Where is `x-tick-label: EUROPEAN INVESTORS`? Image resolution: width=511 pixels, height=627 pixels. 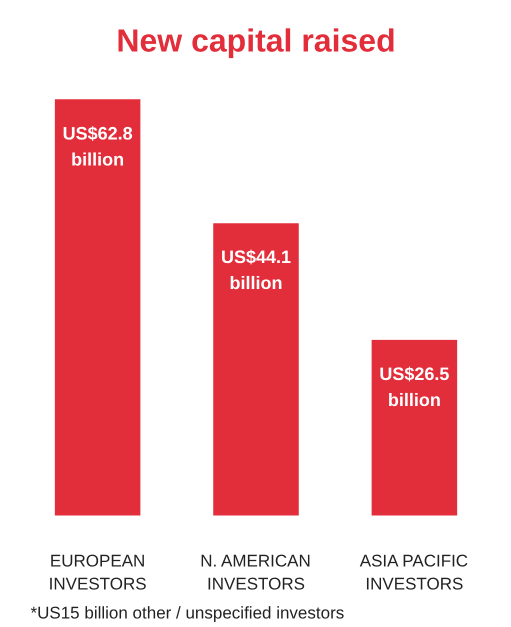 x-tick-label: EUROPEAN INVESTORS is located at coordinates (97, 573).